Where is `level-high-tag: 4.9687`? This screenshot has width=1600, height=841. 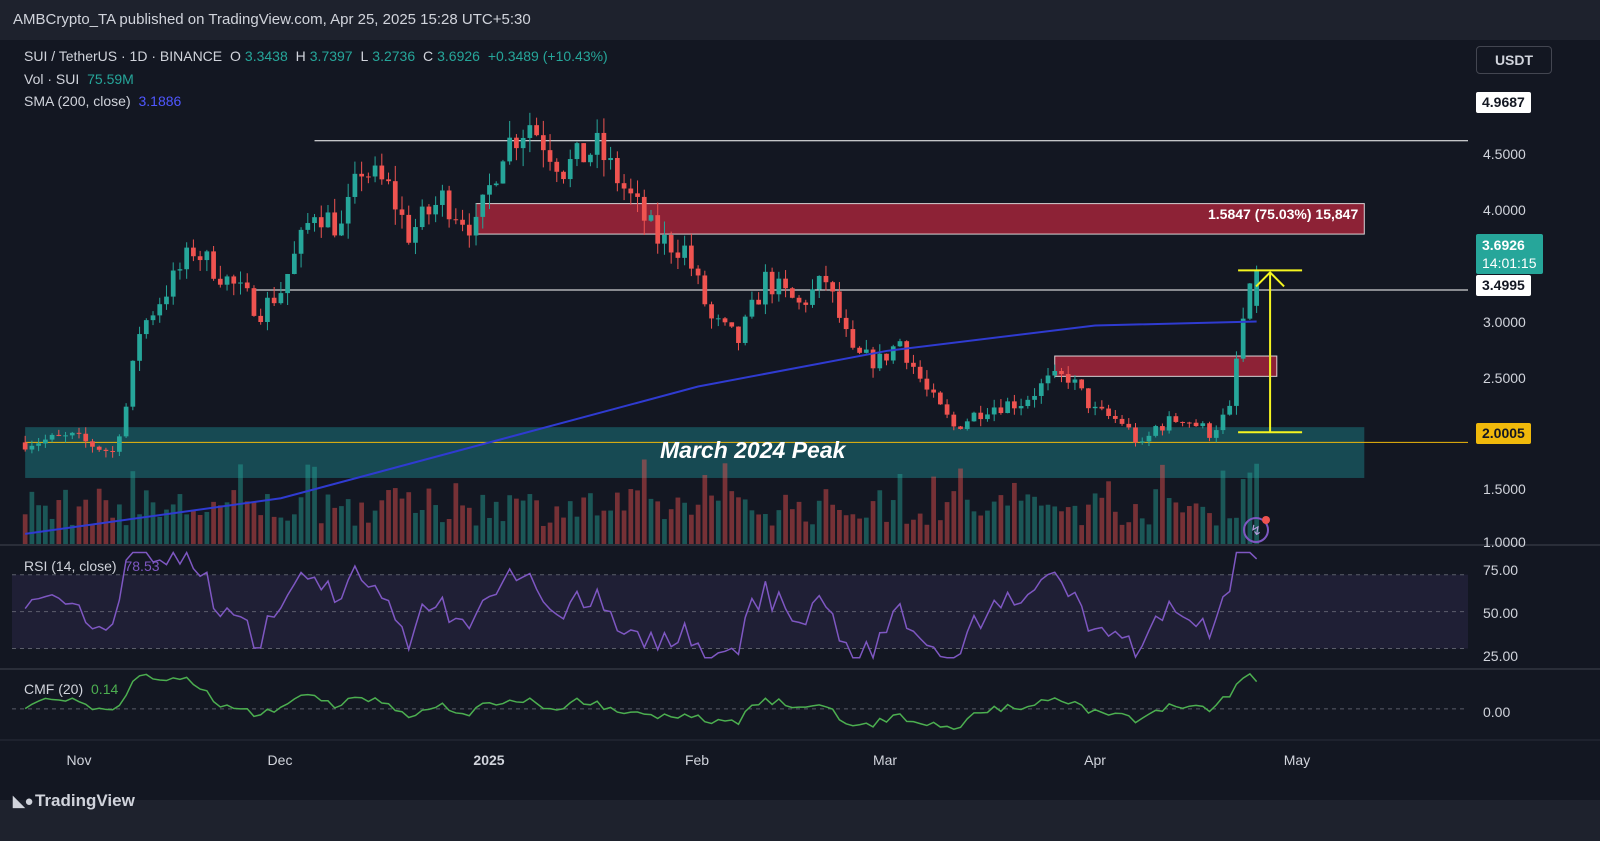
level-high-tag: 4.9687 is located at coordinates (1503, 102).